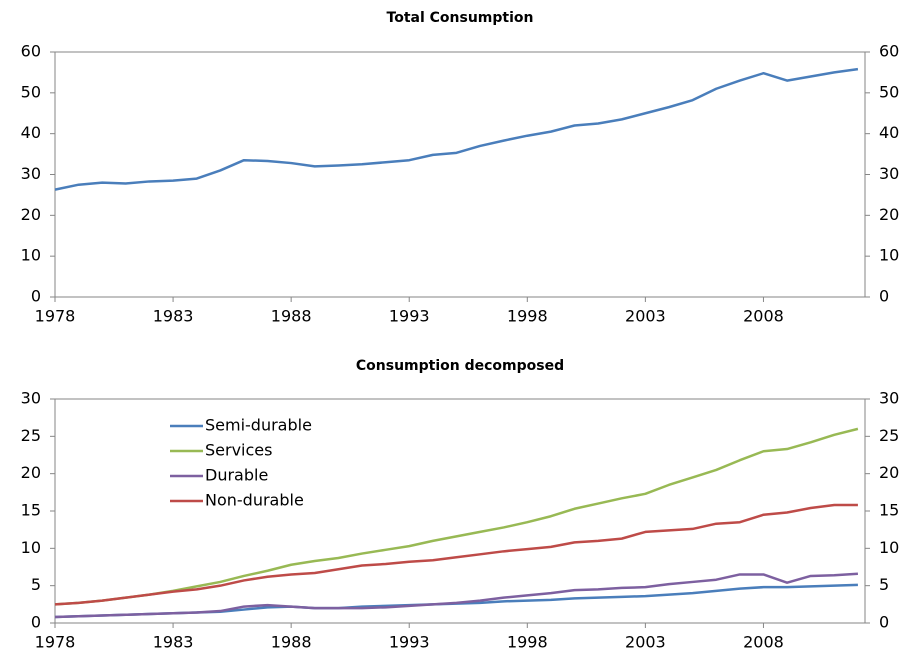 The image size is (913, 670). I want to click on y2-tick-label: 5, so click(884, 584).